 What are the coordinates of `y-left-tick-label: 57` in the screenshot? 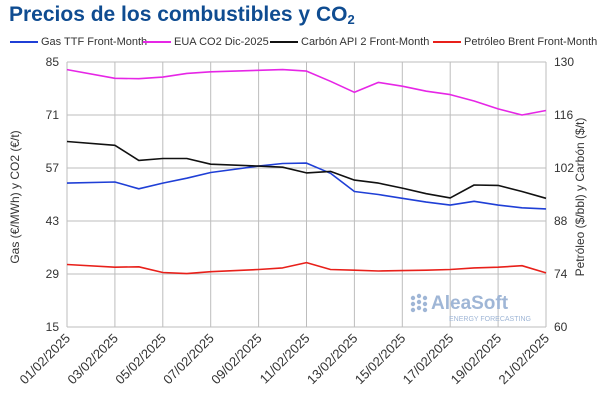 It's located at (53, 168).